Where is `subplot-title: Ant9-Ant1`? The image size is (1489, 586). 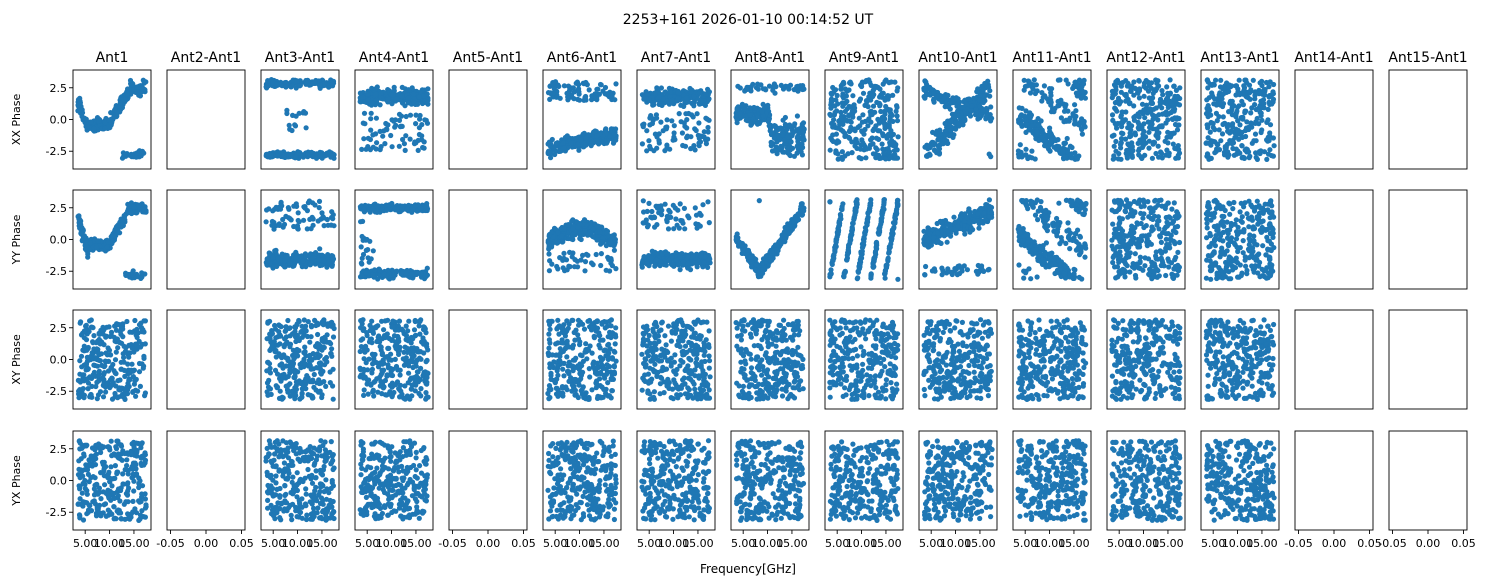
subplot-title: Ant9-Ant1 is located at coordinates (864, 58).